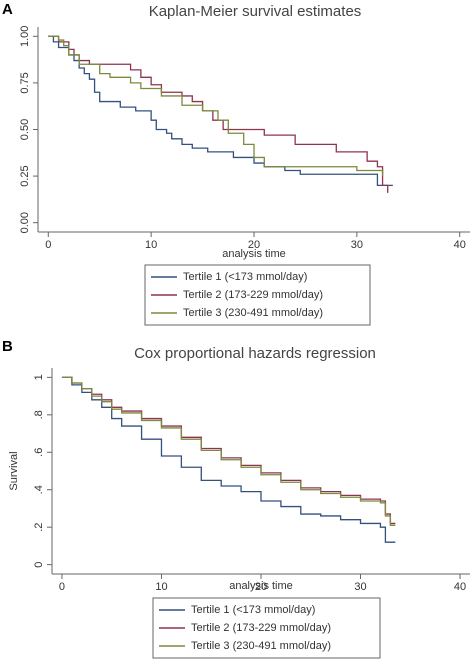  Describe the element at coordinates (25, 222) in the screenshot. I see `y-tick-label: 0.00` at that location.